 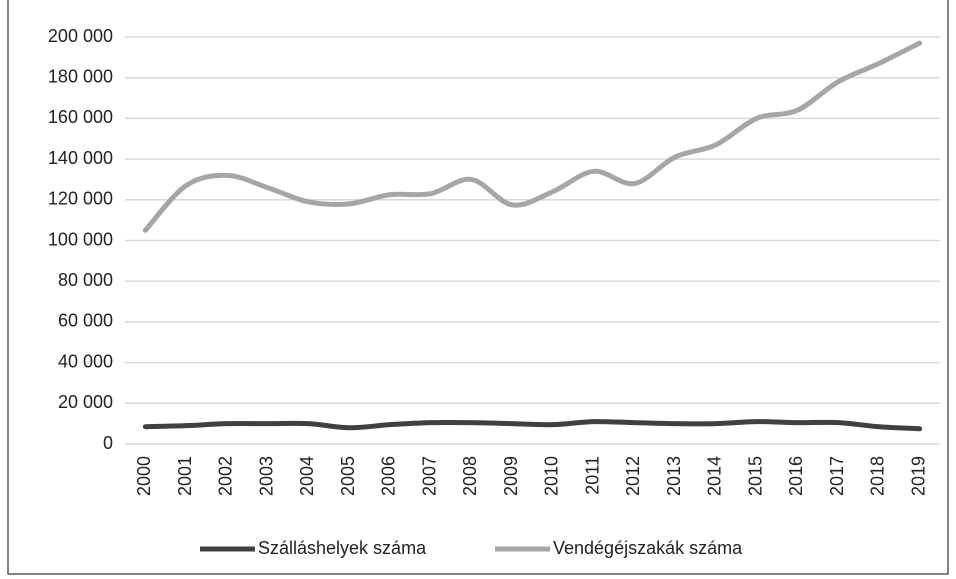 What do you see at coordinates (878, 476) in the screenshot?
I see `x-tick-label: 2018` at bounding box center [878, 476].